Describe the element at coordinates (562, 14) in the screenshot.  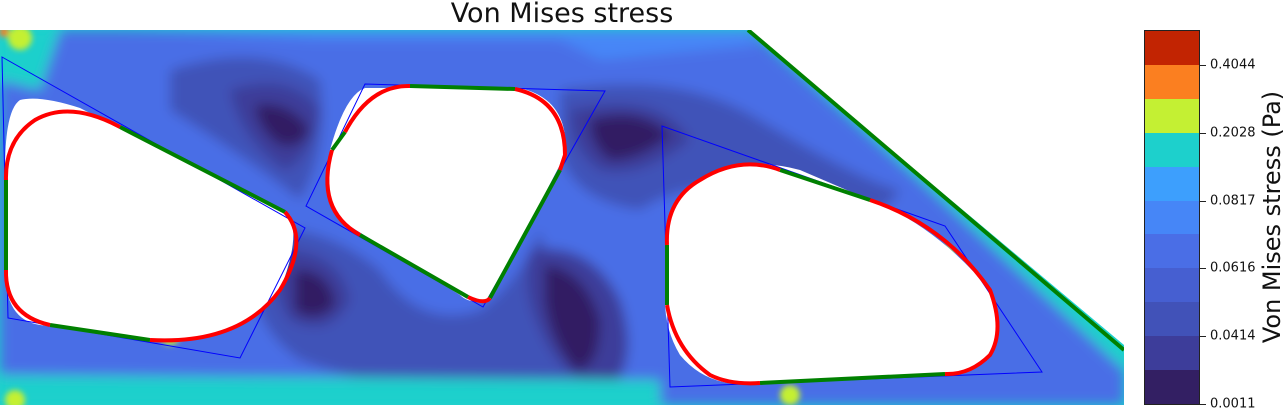
I see `chart-title: Von Mises stress` at that location.